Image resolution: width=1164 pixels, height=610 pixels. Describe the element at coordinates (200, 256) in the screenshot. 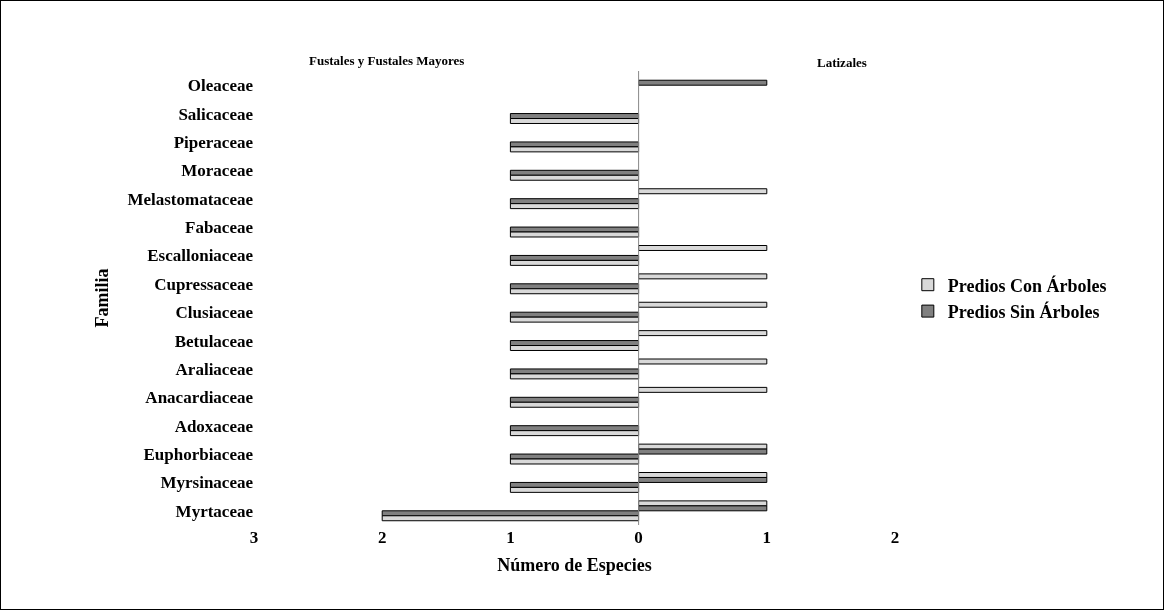

I see `y-tick-label: Escalloniaceae` at that location.